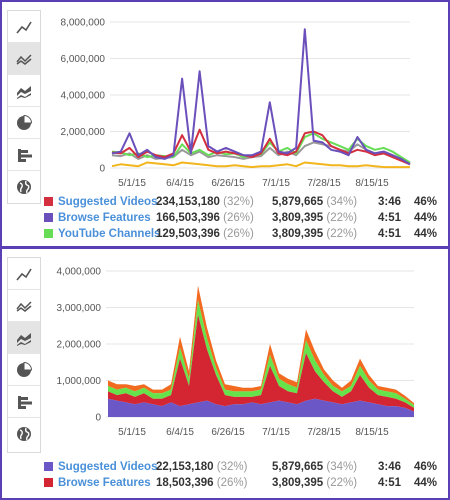 The width and height of the screenshot is (450, 500). Describe the element at coordinates (79, 381) in the screenshot. I see `y-tick-label: 1,000,000` at that location.